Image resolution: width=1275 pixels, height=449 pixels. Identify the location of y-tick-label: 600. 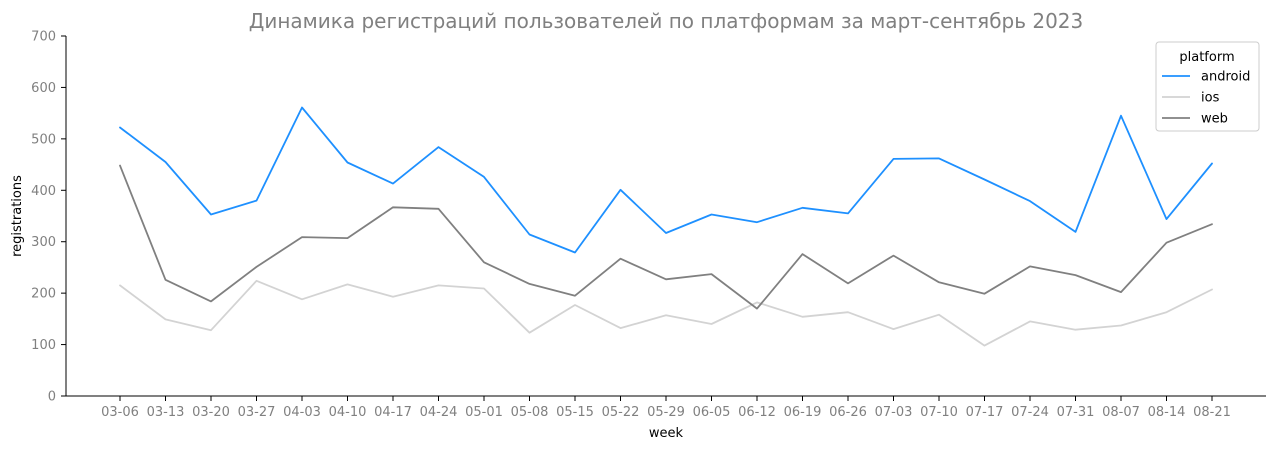
(43, 88).